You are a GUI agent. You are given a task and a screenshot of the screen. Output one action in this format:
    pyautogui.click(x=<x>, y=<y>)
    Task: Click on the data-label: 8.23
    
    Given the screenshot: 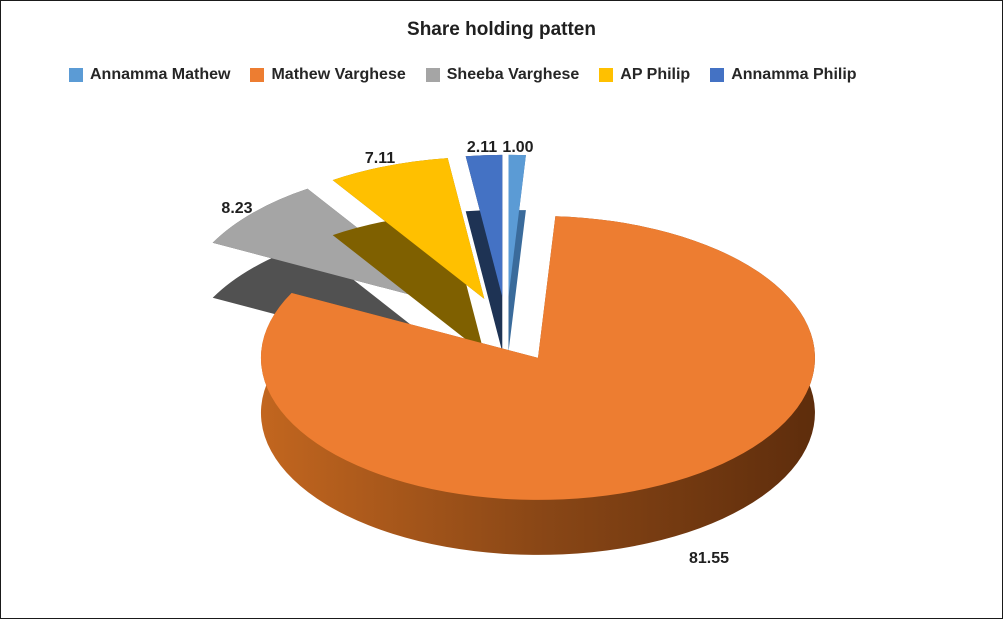 What is the action you would take?
    pyautogui.click(x=236, y=208)
    